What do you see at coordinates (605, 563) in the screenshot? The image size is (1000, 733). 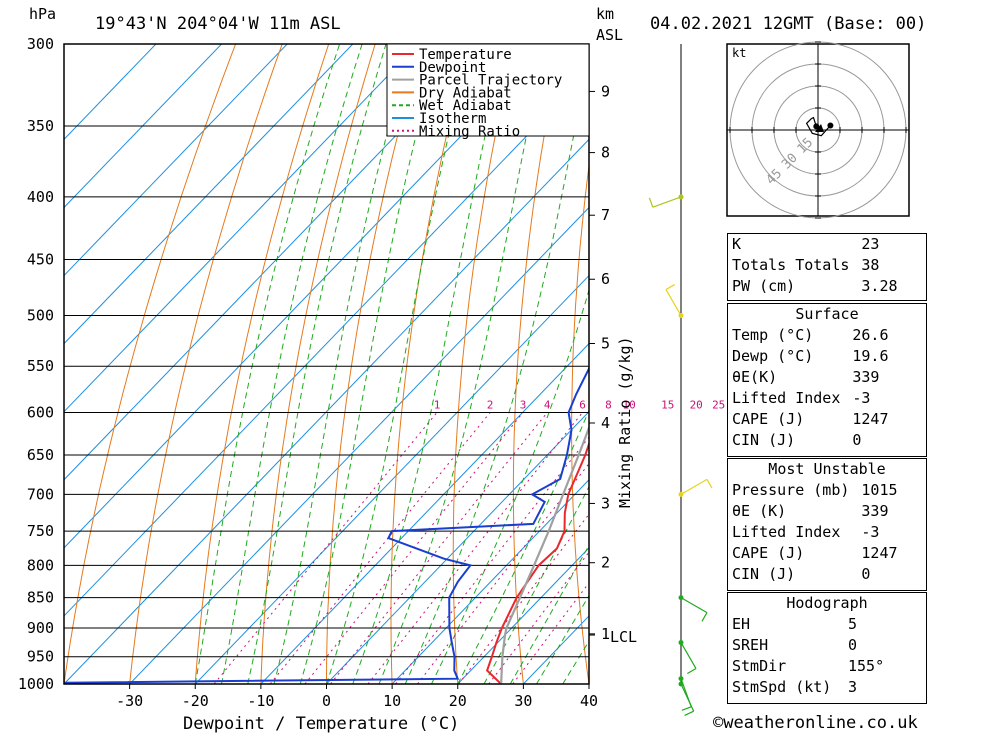 I see `km-tick-label: 2` at bounding box center [605, 563].